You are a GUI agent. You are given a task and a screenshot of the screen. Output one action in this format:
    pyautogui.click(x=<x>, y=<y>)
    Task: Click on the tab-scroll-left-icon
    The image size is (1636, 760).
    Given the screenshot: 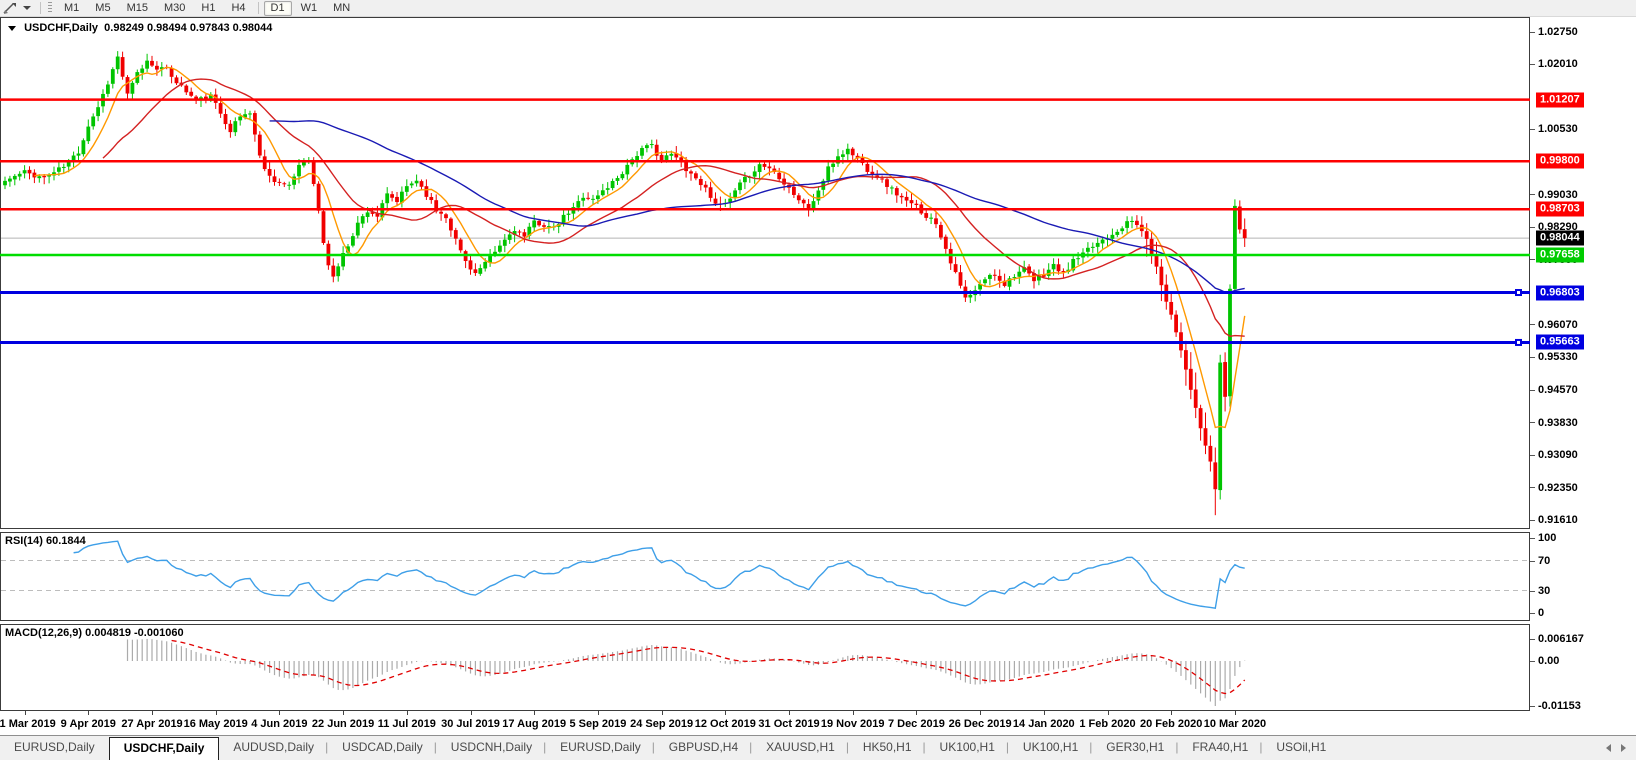 What is the action you would take?
    pyautogui.click(x=1608, y=748)
    